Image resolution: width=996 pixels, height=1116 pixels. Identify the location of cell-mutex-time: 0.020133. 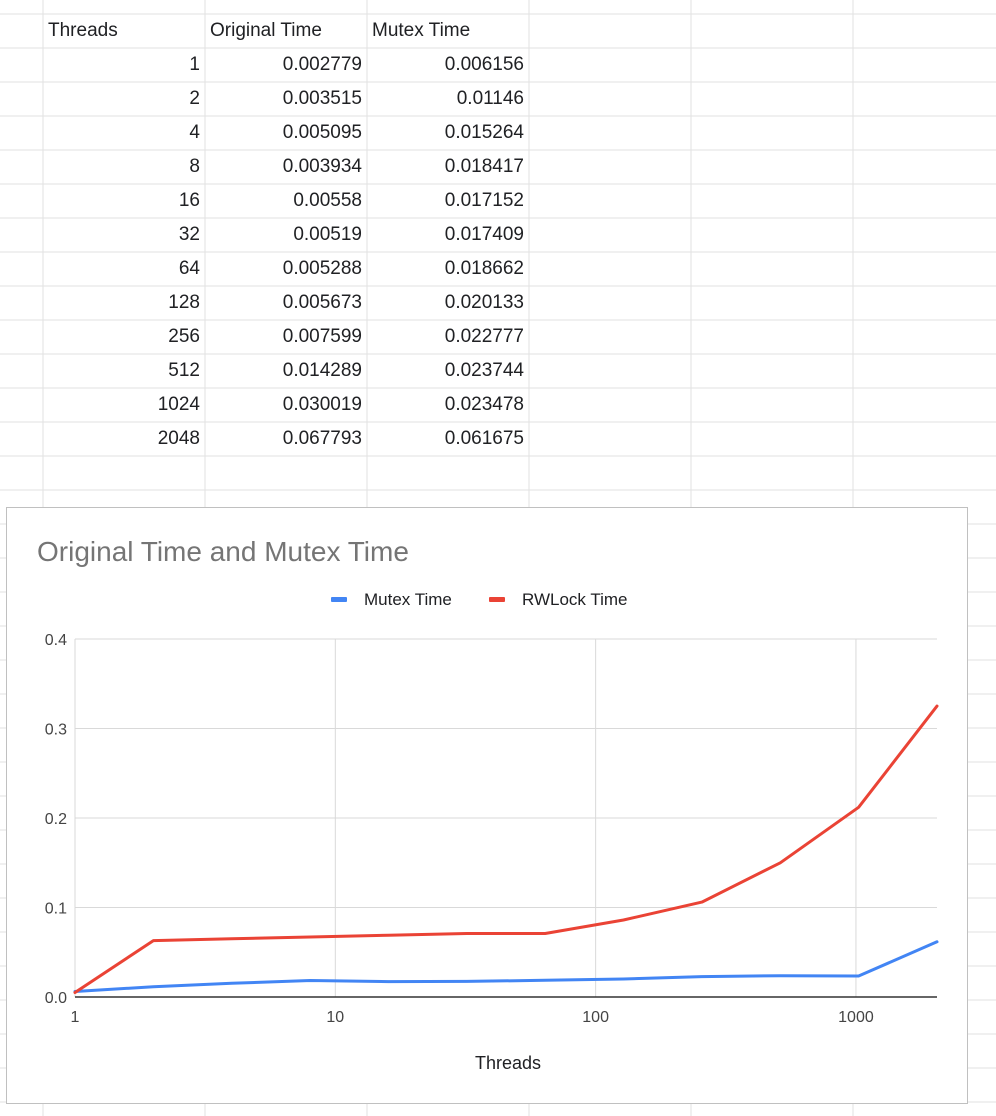
(484, 302).